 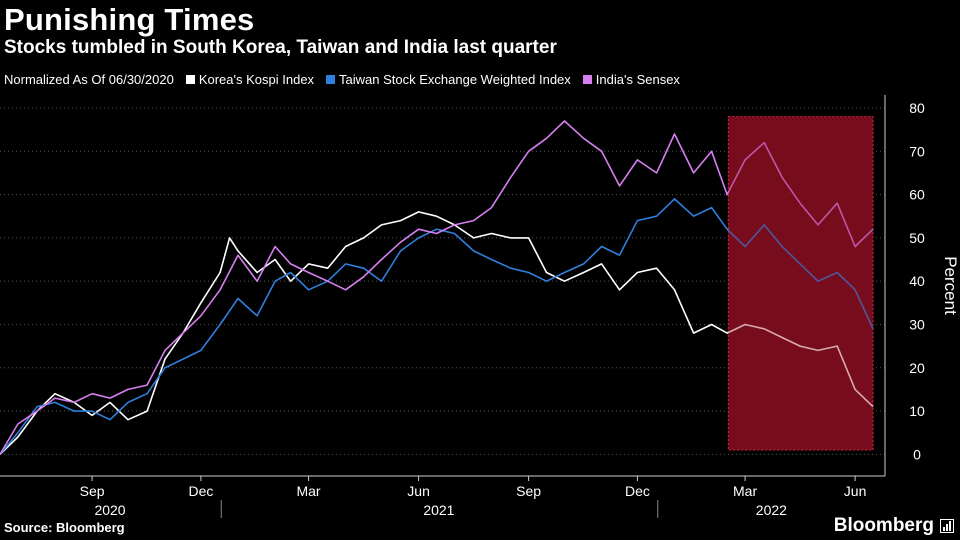 What do you see at coordinates (950, 285) in the screenshot?
I see `y-axis-label: Percent` at bounding box center [950, 285].